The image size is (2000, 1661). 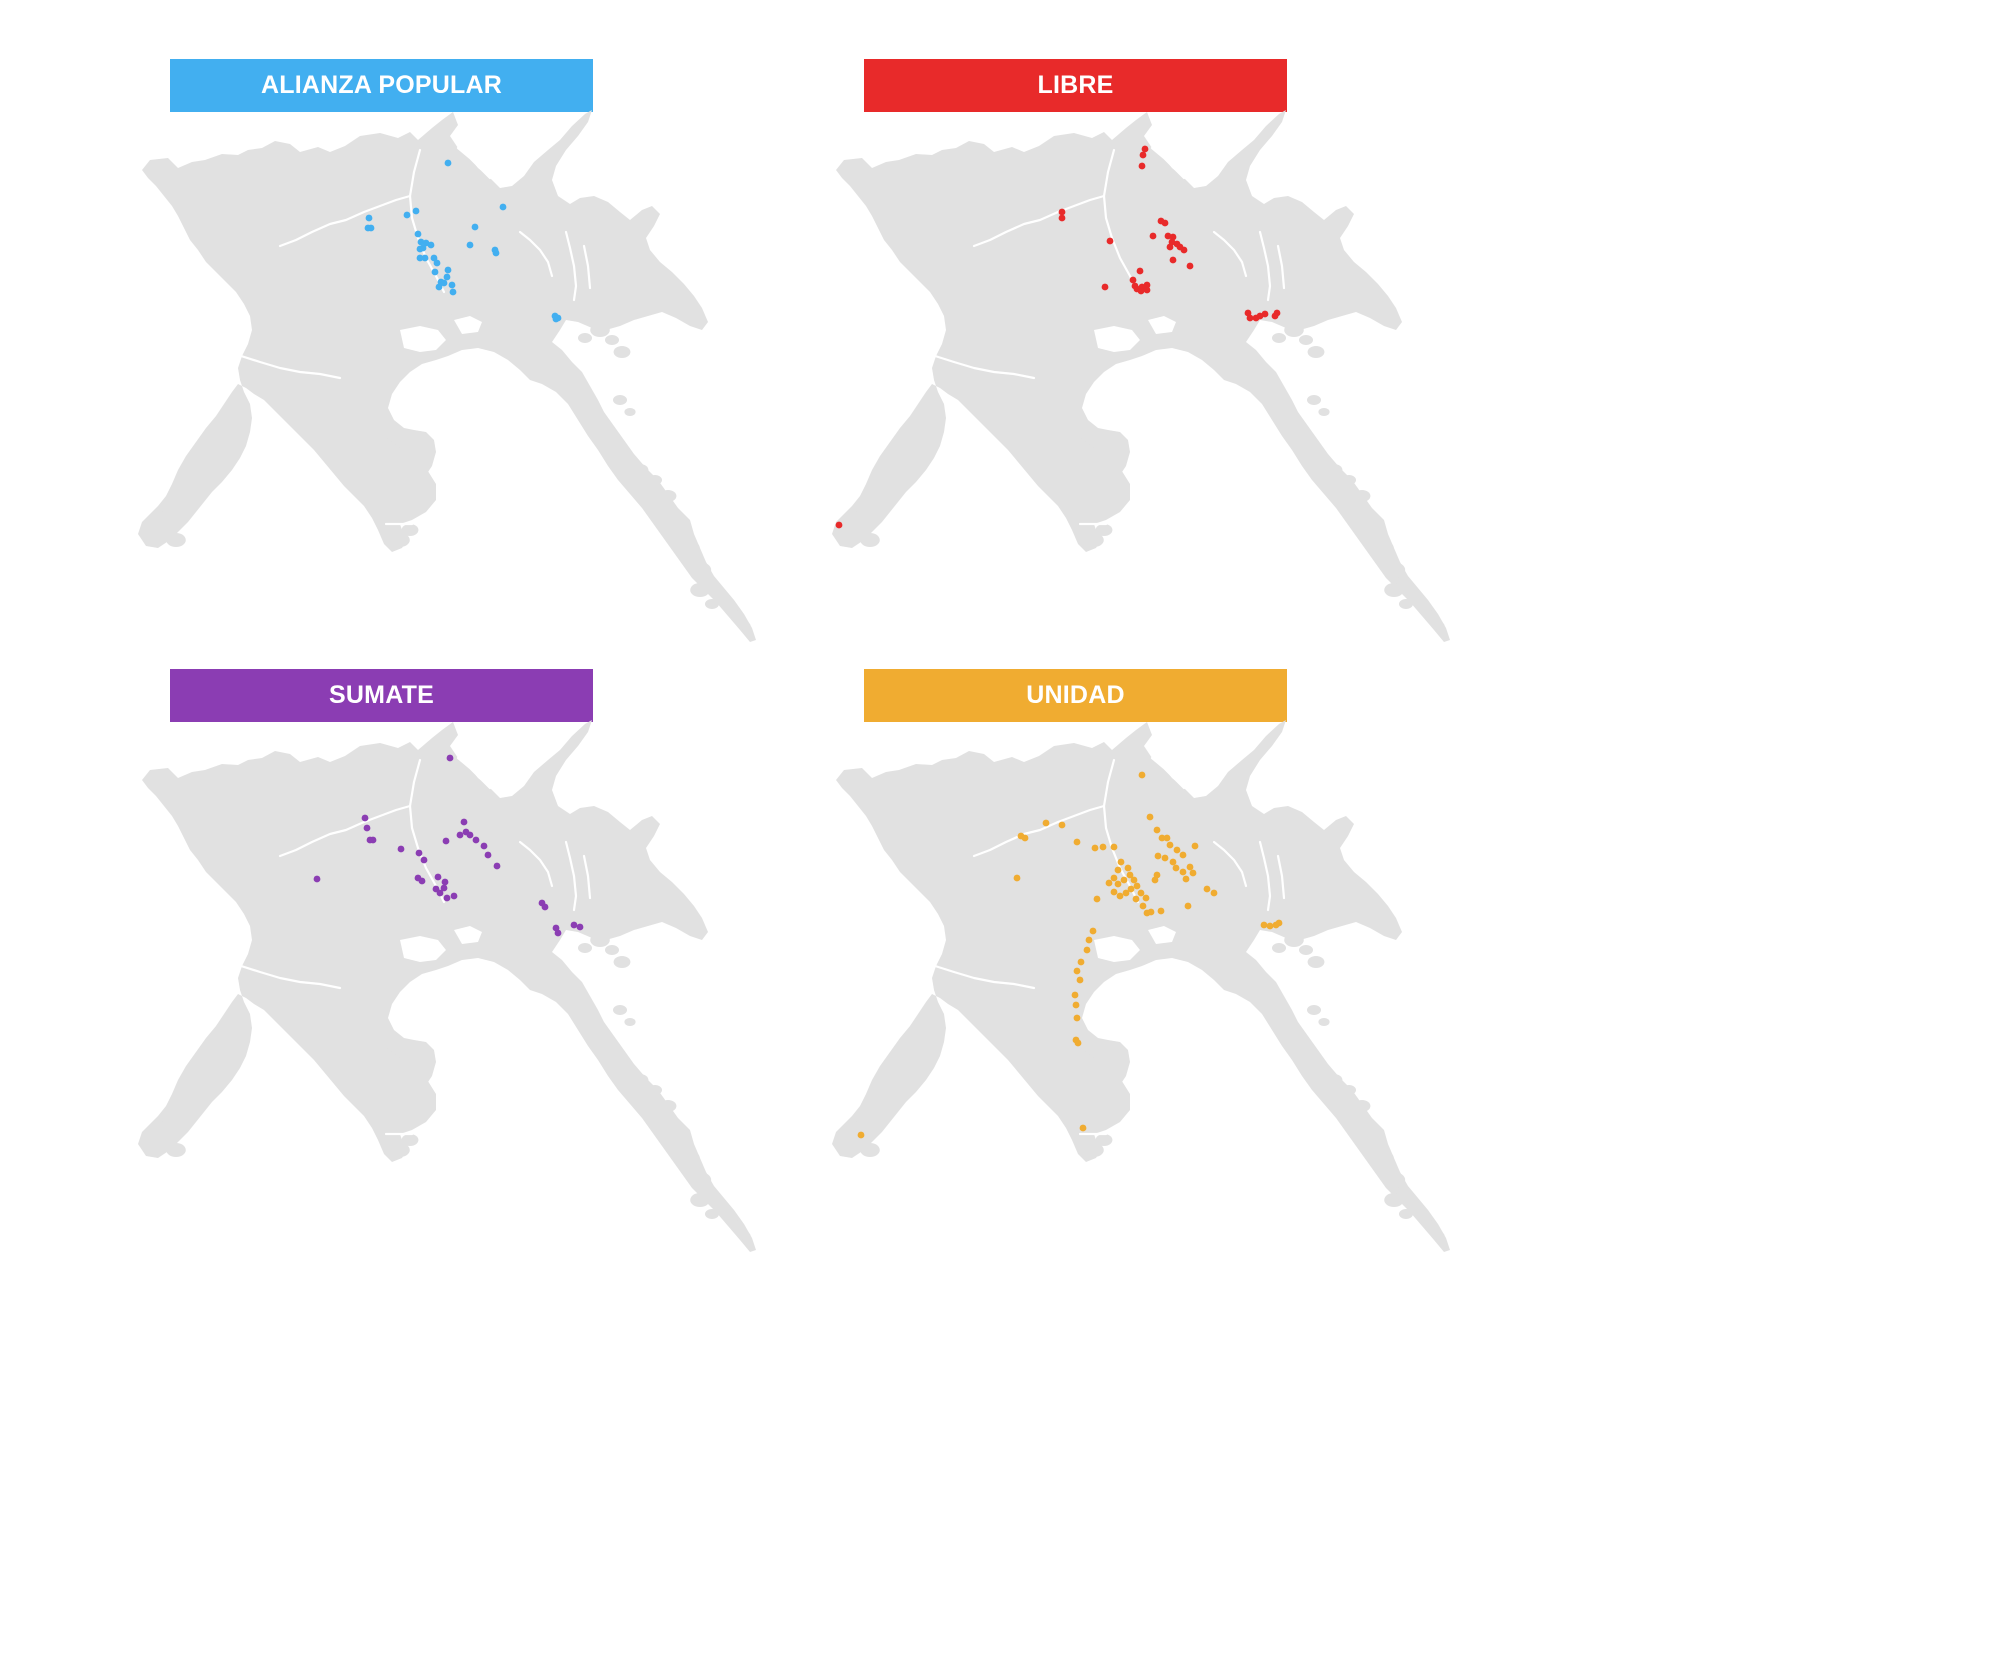 What do you see at coordinates (1075, 85) in the screenshot?
I see `panel-title: LIBRE` at bounding box center [1075, 85].